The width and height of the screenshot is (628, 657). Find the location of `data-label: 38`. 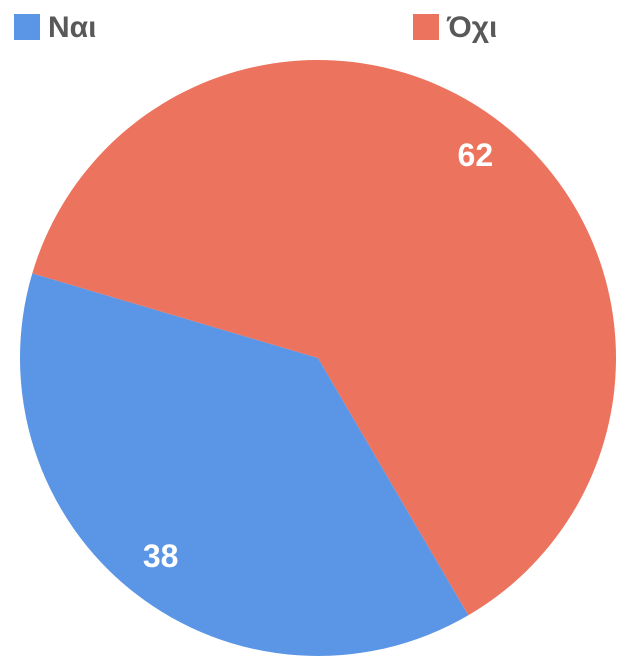

data-label: 38 is located at coordinates (161, 556).